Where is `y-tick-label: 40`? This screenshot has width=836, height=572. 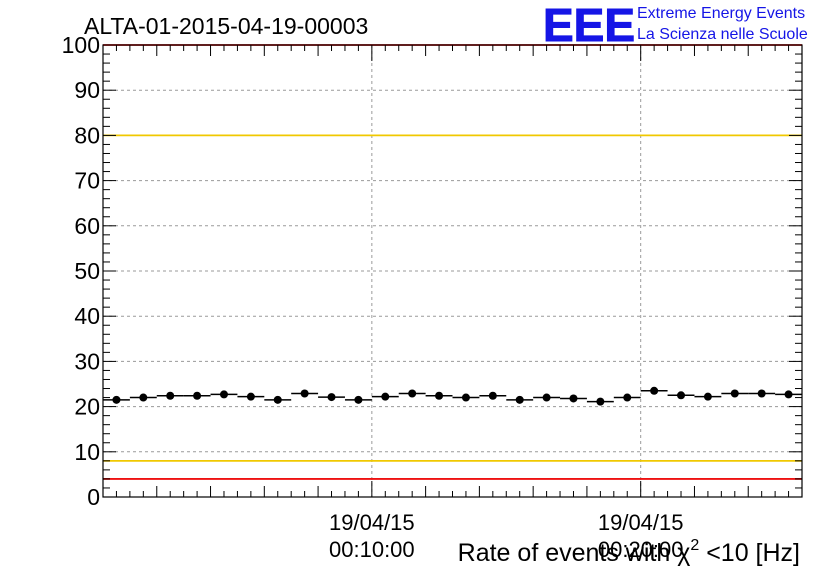
y-tick-label: 40 is located at coordinates (87, 316).